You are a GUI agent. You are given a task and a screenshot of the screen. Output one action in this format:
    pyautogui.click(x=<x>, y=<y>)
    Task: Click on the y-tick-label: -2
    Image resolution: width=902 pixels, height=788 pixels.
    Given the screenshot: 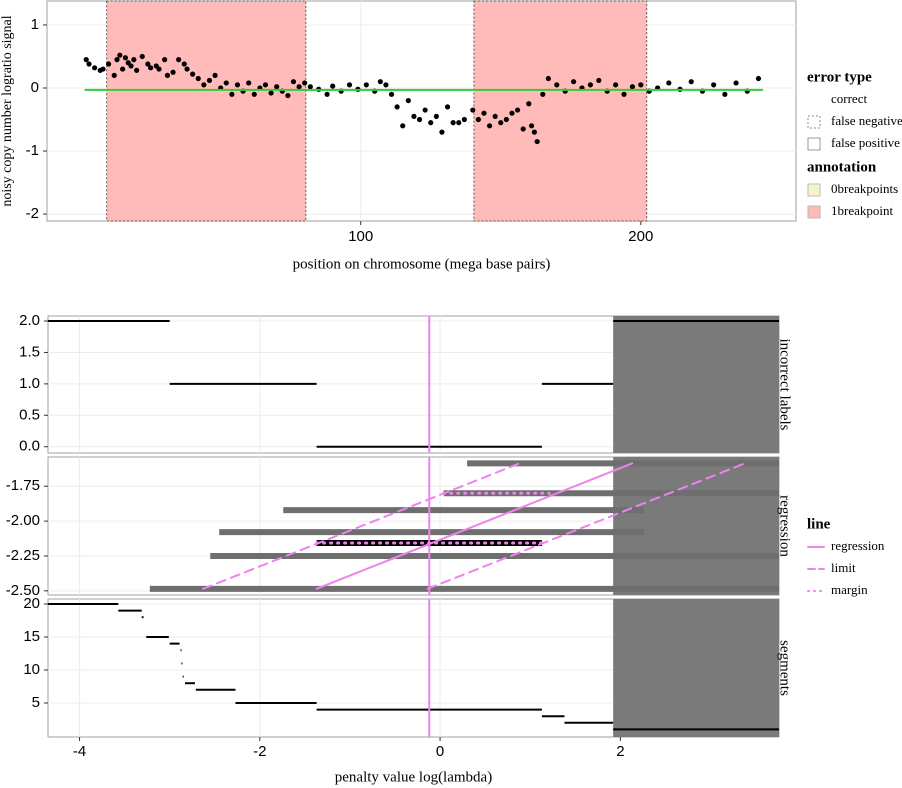 What is the action you would take?
    pyautogui.click(x=32, y=213)
    